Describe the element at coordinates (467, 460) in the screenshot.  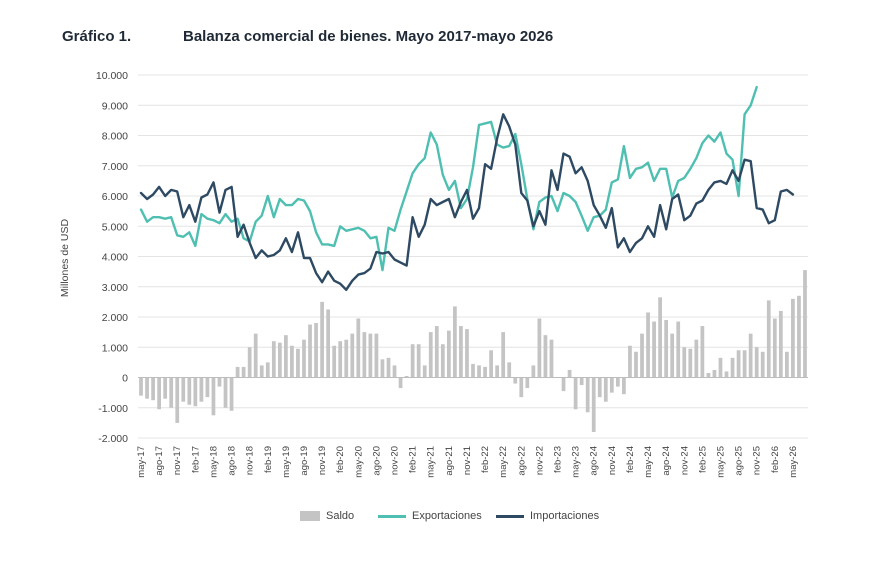
I see `x-tick-label: nov-21` at that location.